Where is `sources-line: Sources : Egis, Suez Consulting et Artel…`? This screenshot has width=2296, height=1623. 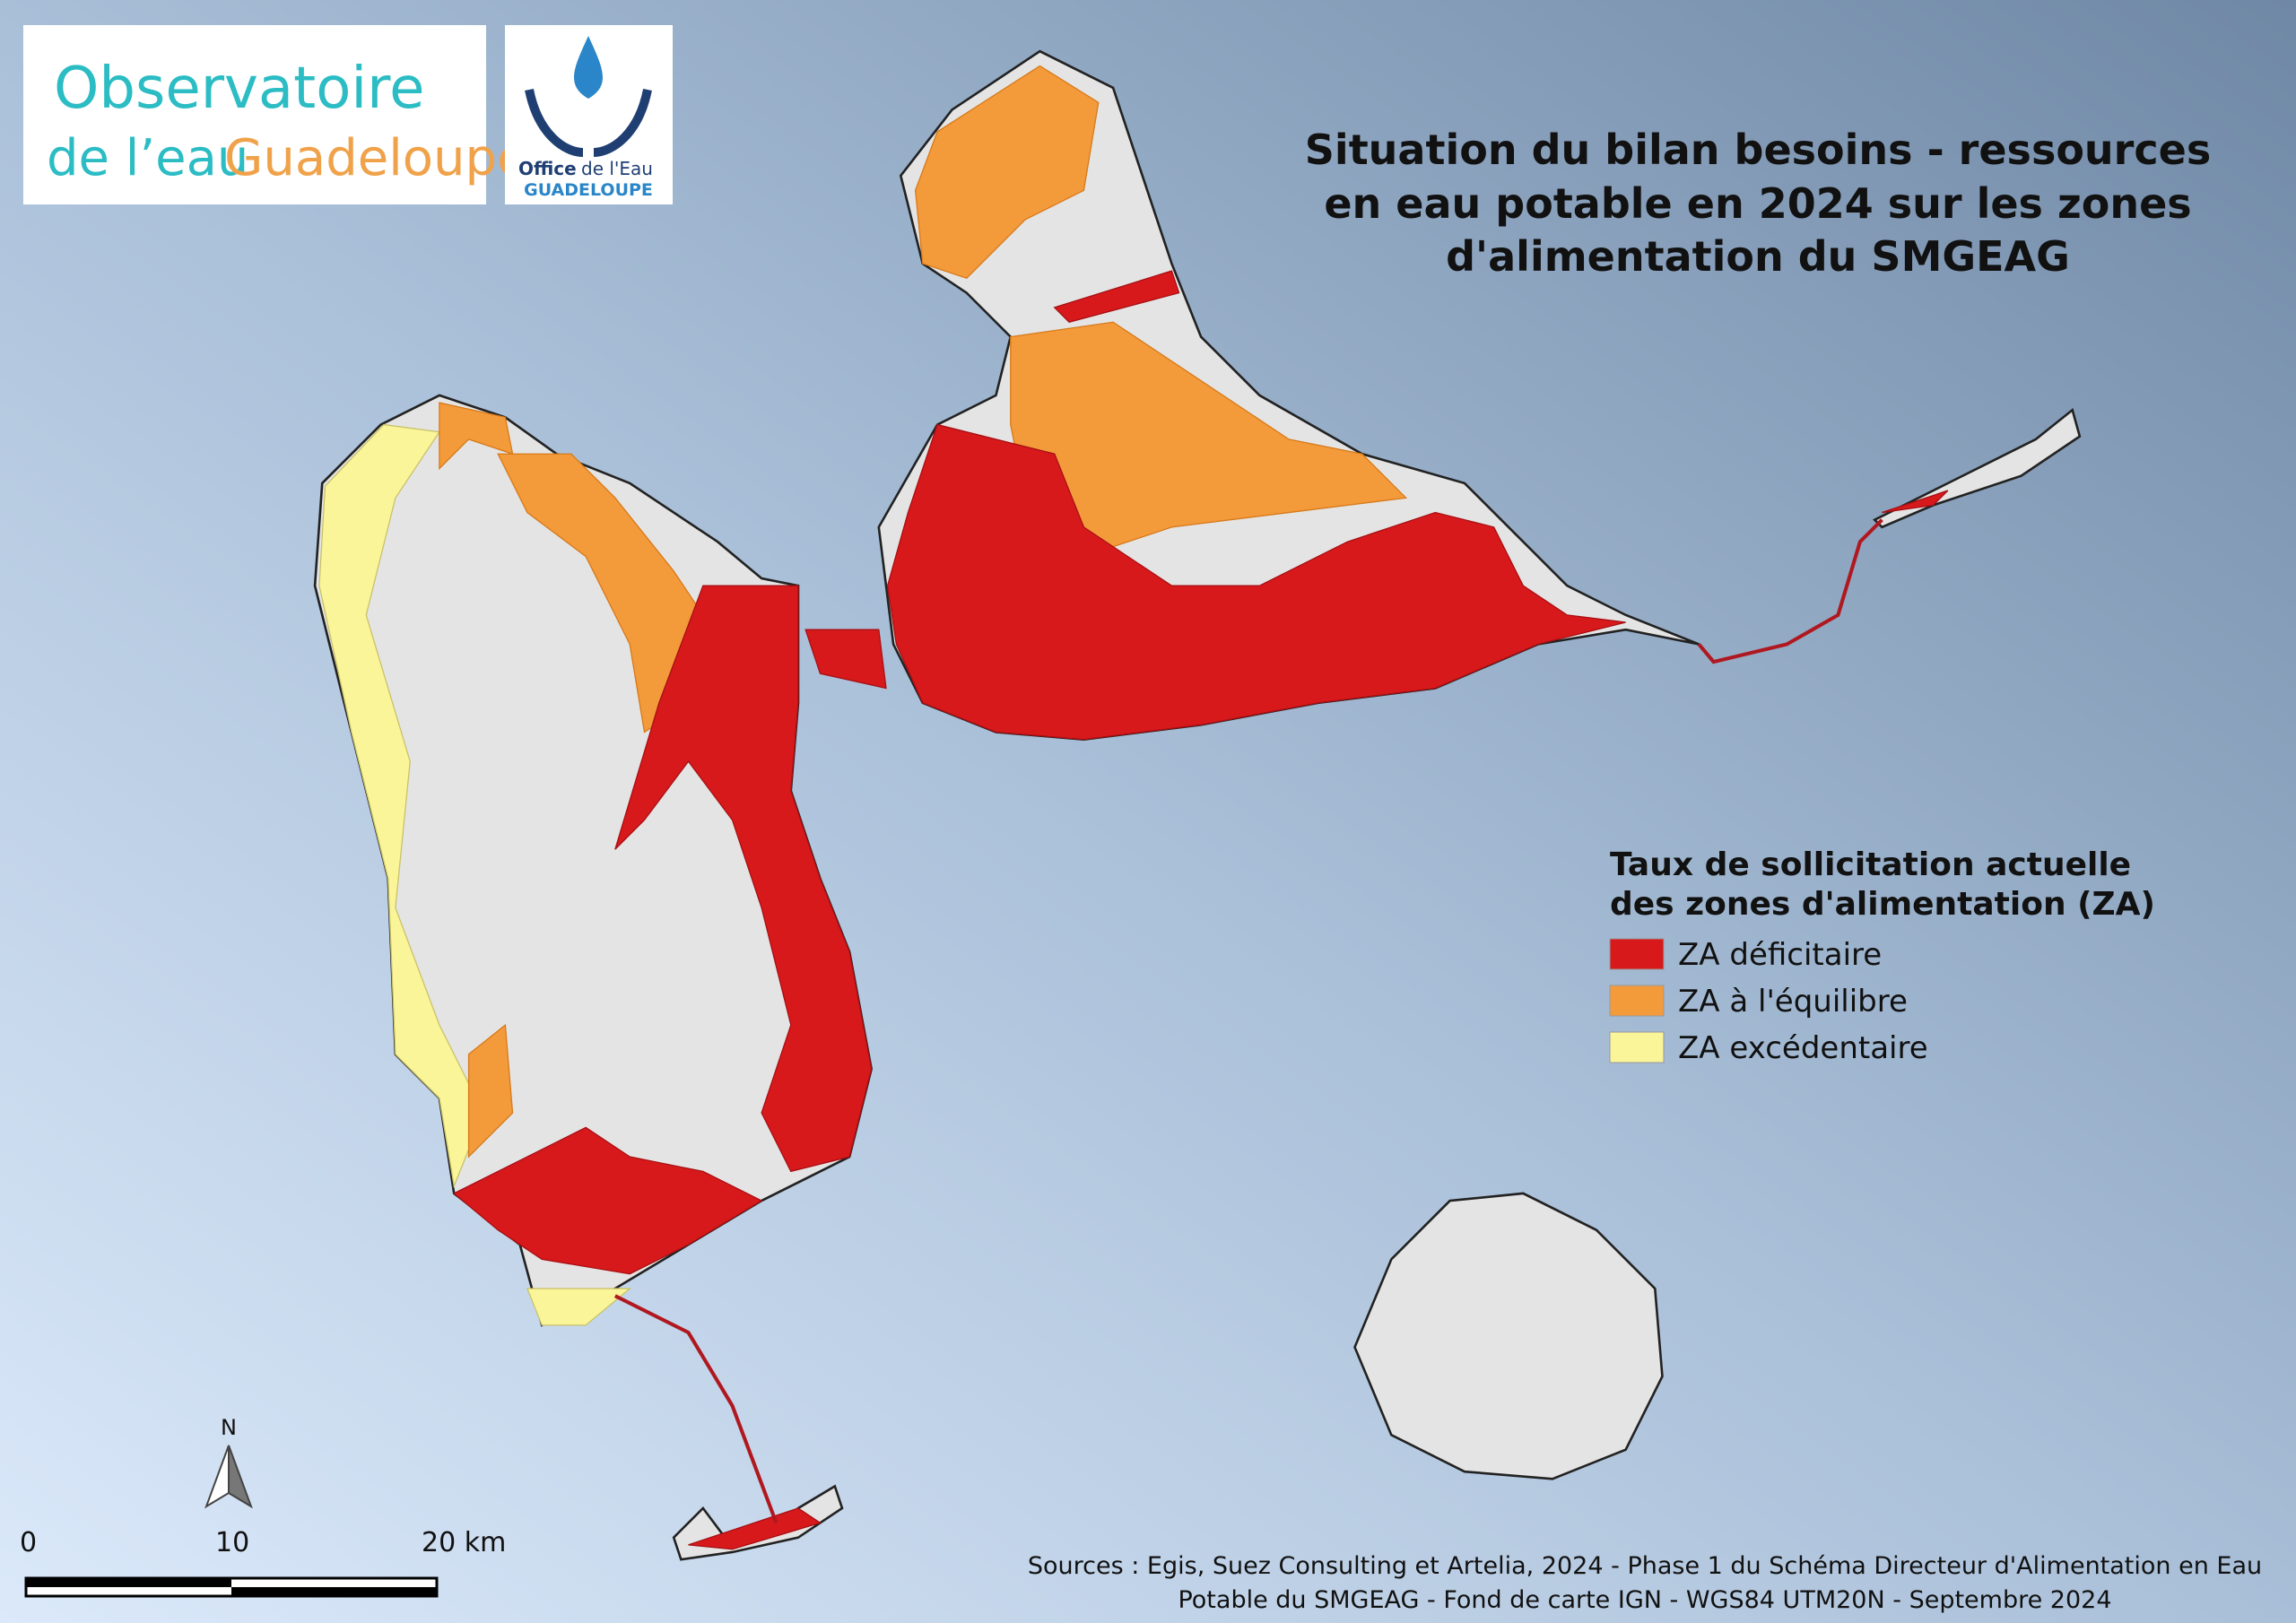
sources-line: Sources : Egis, Suez Consulting et Artel… is located at coordinates (1645, 1566).